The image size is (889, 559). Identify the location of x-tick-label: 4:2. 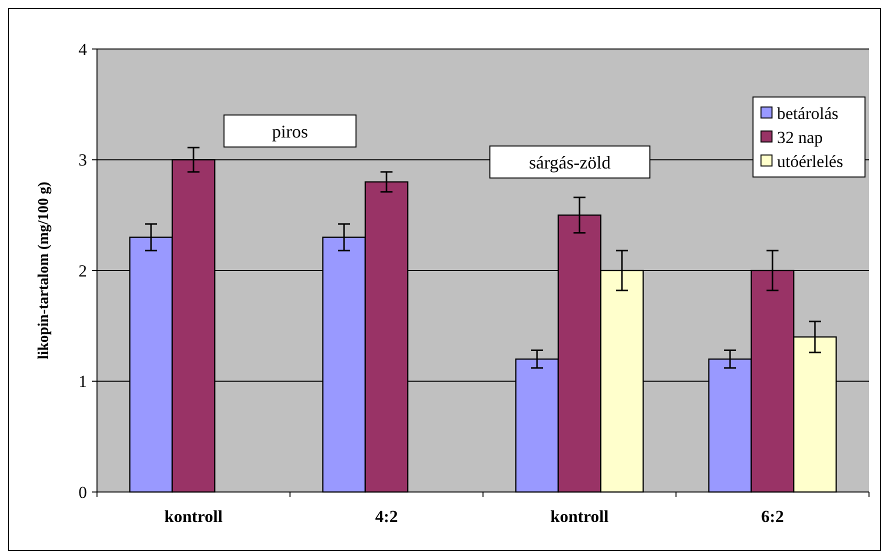
(386, 516).